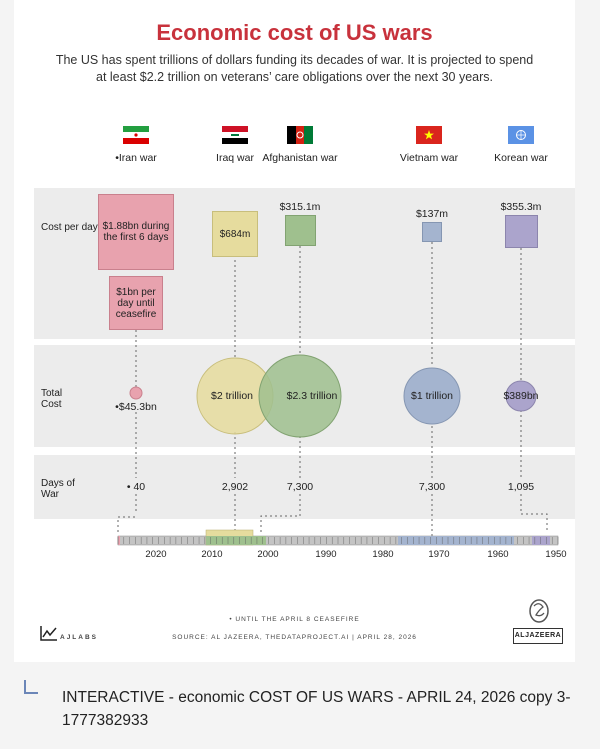 Image resolution: width=600 pixels, height=749 pixels. Describe the element at coordinates (521, 487) in the screenshot. I see `days-korean: 1,095` at that location.